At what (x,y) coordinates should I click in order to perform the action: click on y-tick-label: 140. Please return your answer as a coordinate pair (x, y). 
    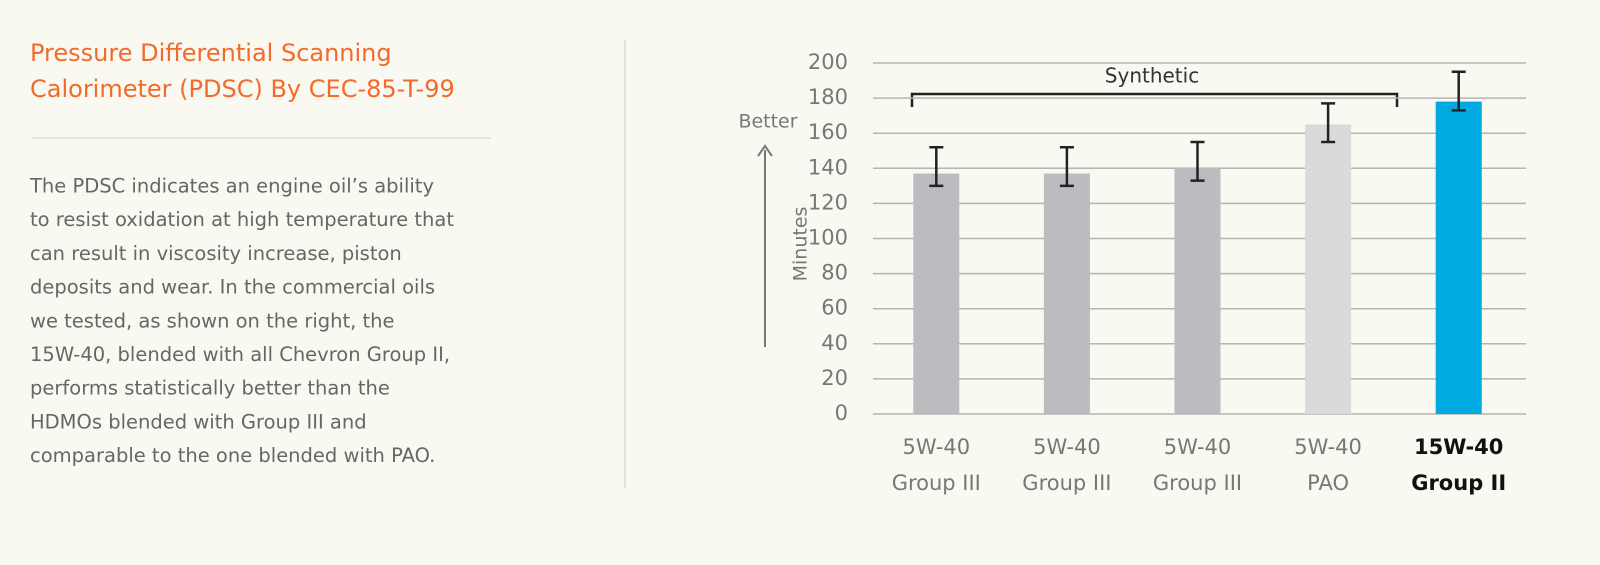
    Looking at the image, I should click on (828, 167).